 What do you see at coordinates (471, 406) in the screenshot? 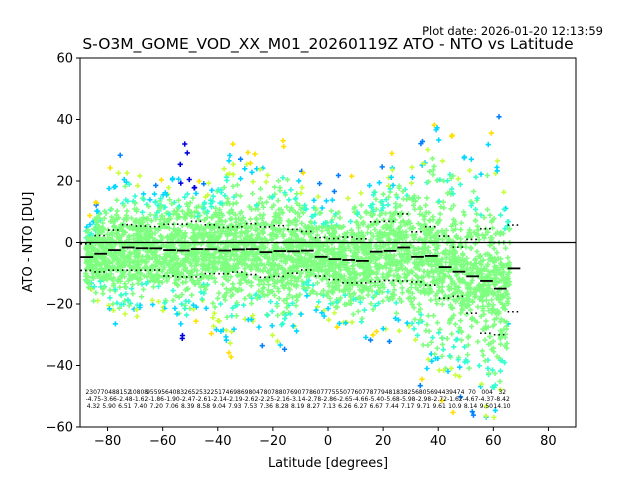
I see `bin-stat-label: 8.14` at bounding box center [471, 406].